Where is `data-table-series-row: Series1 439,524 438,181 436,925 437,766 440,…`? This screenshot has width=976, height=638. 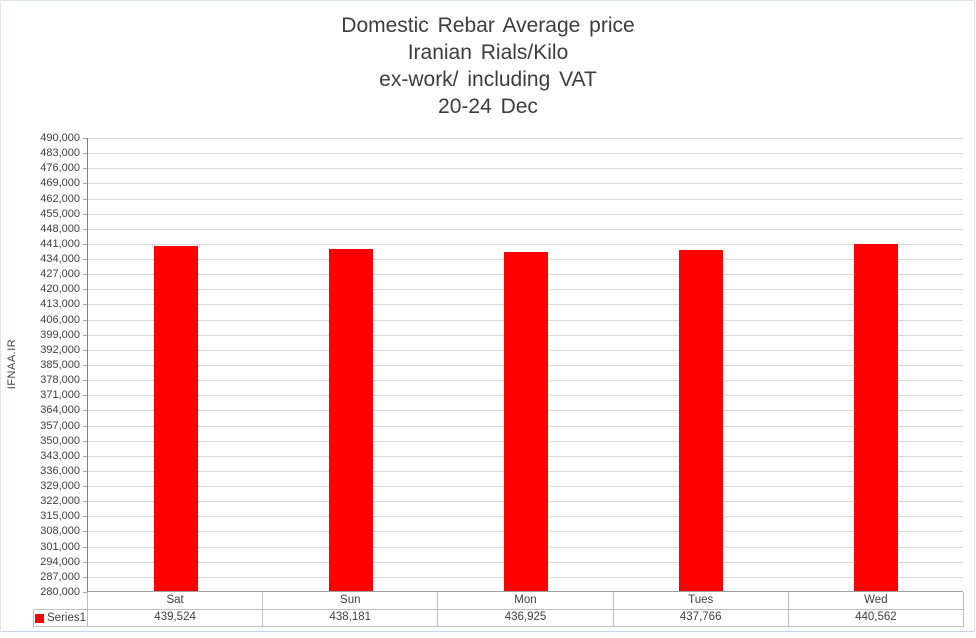
data-table-series-row: Series1 439,524 438,181 436,925 437,766 440,… is located at coordinates (498, 618).